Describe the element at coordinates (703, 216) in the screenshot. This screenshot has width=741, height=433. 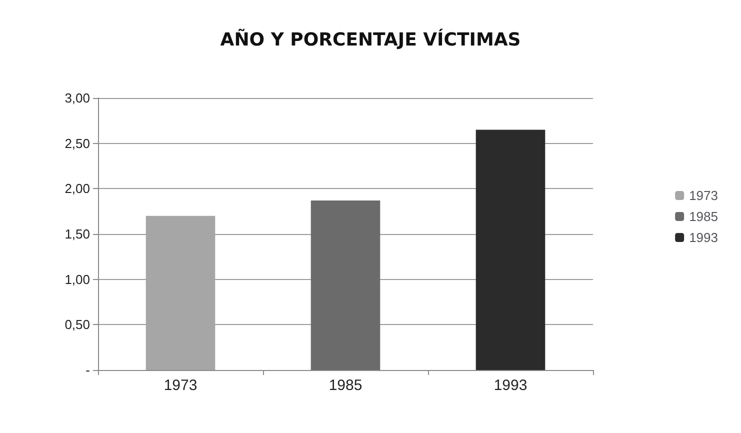
I see `legend-label: 1985` at that location.